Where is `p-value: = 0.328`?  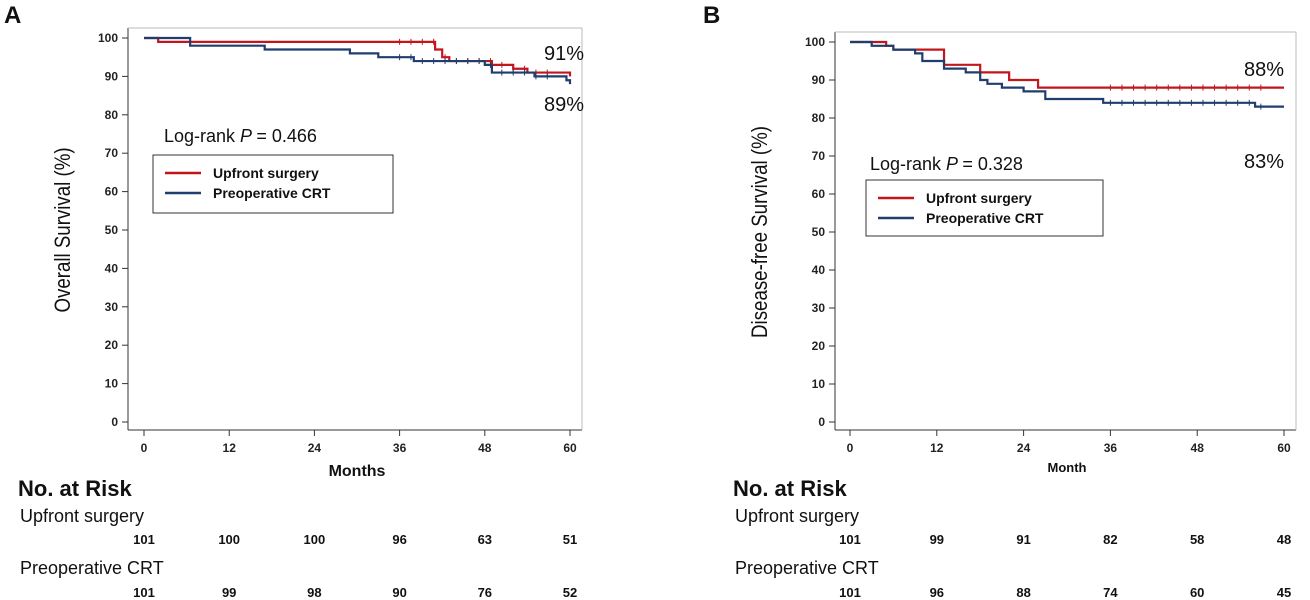 p-value: = 0.328 is located at coordinates (992, 164).